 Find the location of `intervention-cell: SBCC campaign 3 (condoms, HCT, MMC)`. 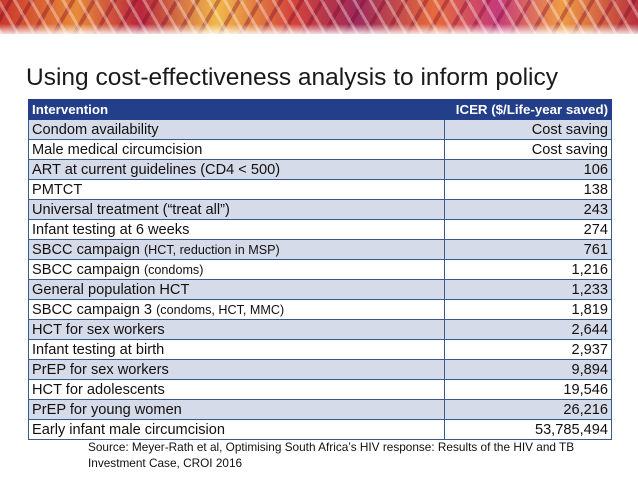

intervention-cell: SBCC campaign 3 (condoms, HCT, MMC) is located at coordinates (236, 309).